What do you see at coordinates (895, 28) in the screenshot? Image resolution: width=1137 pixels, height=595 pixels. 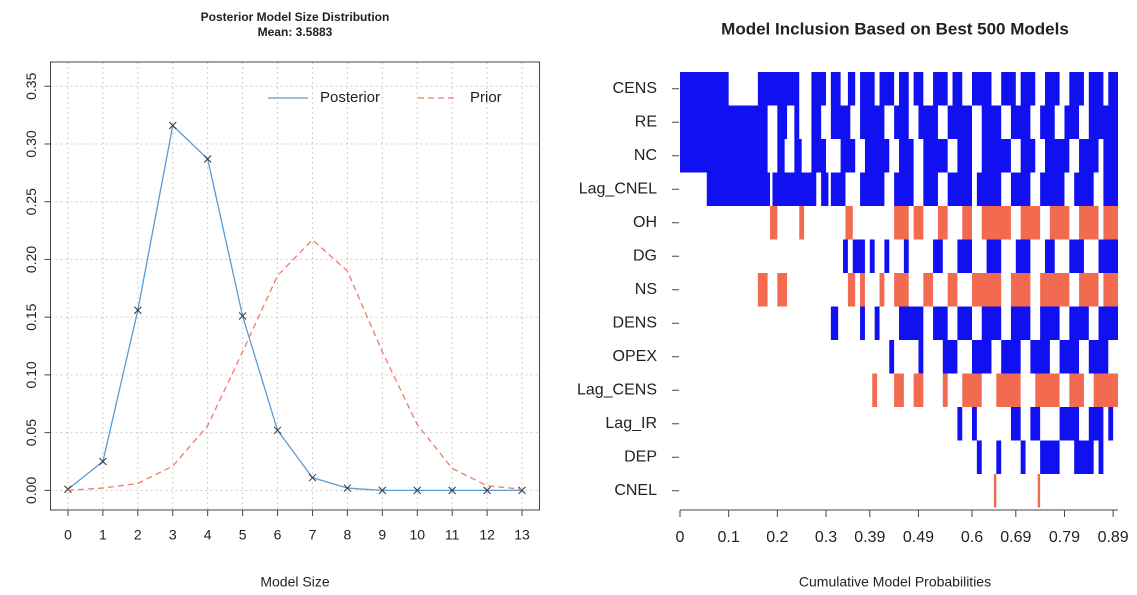 I see `chart-title: Model Inclusion Based on Best 500 Models` at bounding box center [895, 28].